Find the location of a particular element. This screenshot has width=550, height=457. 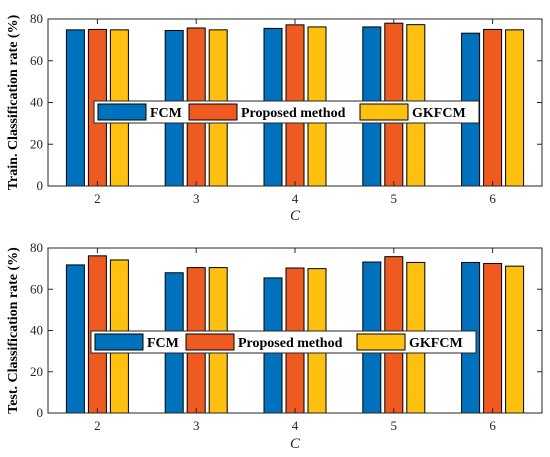

y-axis-label: Test. Classification rate (%) is located at coordinates (13, 330).